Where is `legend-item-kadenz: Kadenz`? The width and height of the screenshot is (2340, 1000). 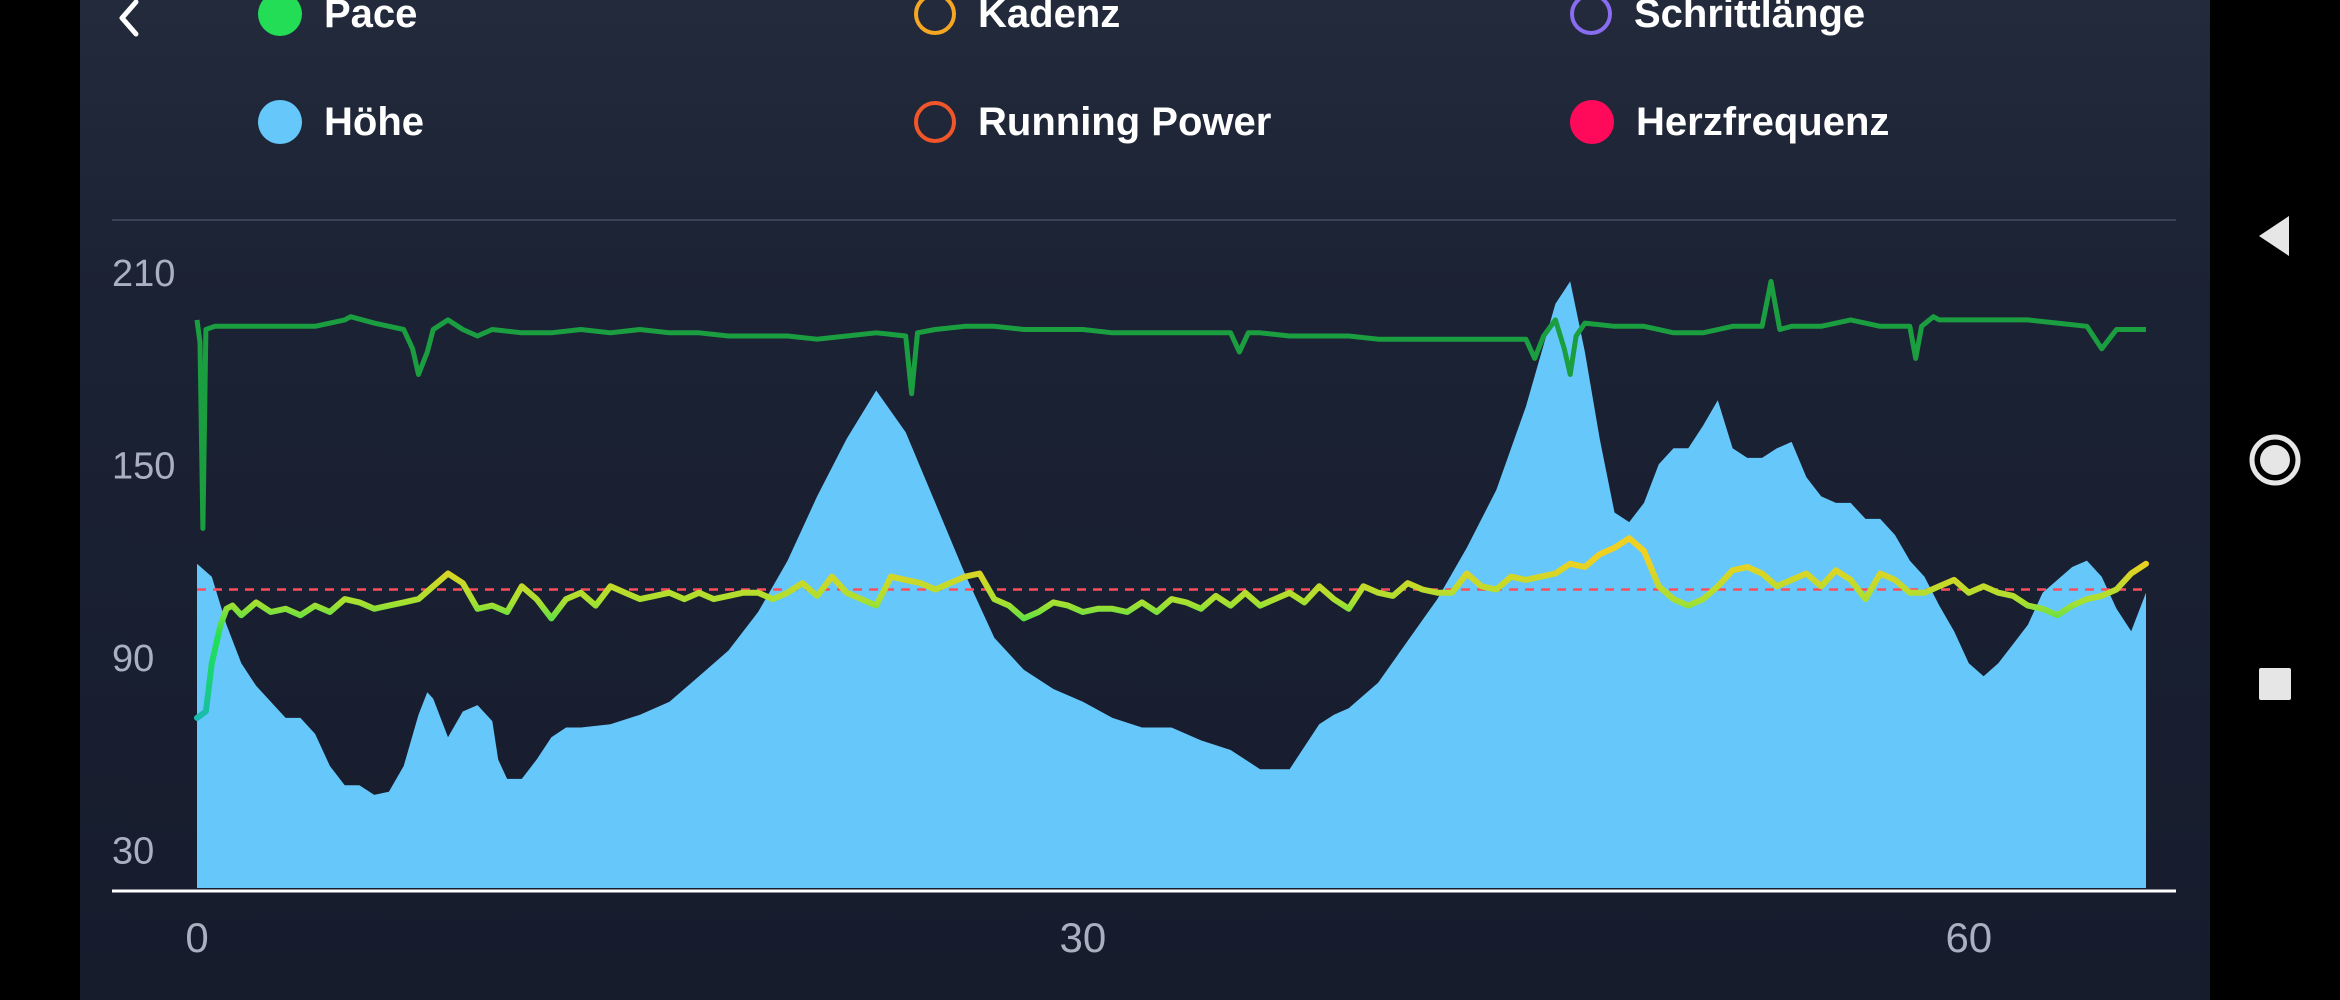
legend-item-kadenz: Kadenz is located at coordinates (1017, 22).